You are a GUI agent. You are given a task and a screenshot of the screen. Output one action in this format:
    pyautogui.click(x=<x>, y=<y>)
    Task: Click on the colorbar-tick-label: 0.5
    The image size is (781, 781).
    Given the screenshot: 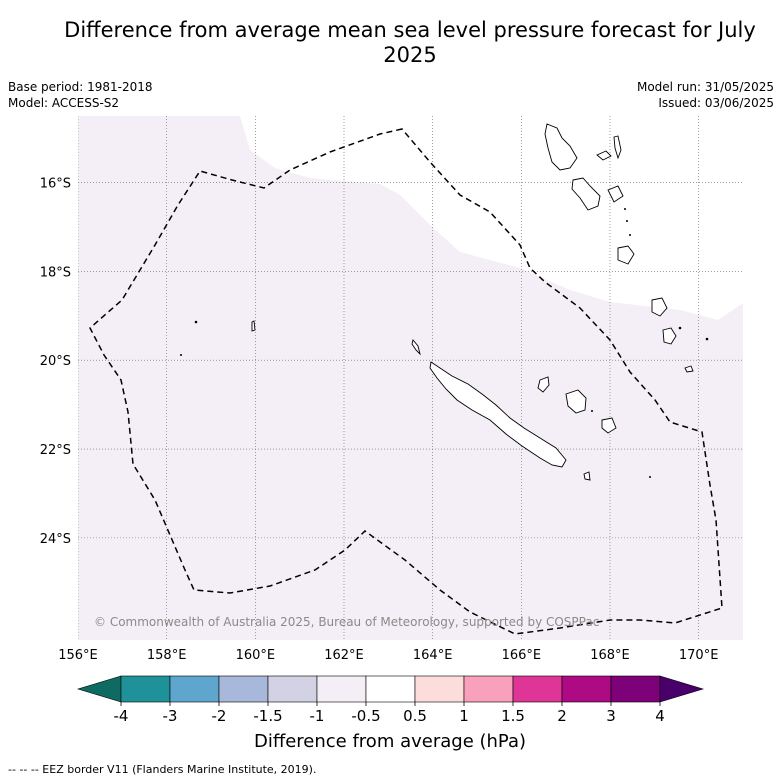 What is the action you would take?
    pyautogui.click(x=415, y=716)
    